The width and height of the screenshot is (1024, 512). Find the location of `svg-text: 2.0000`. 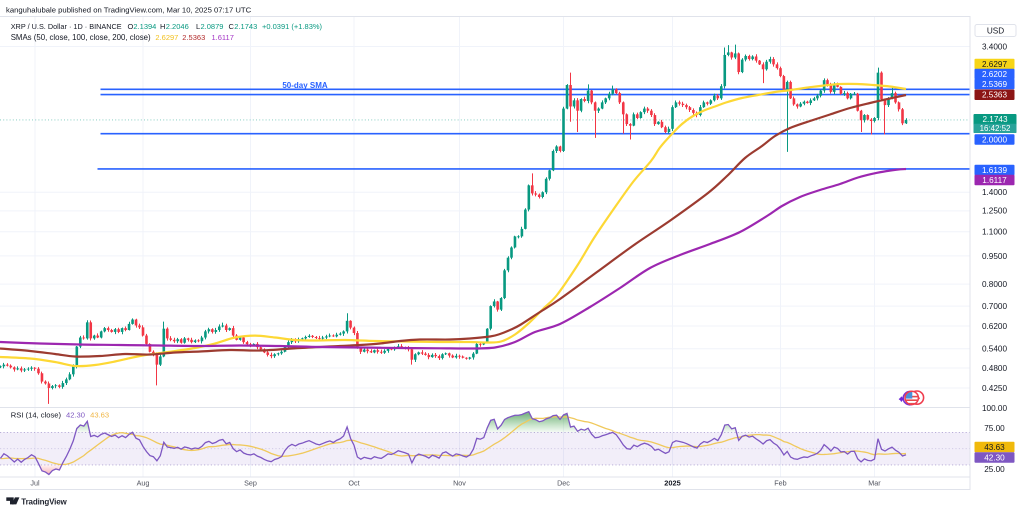

svg-text: 2.0000 is located at coordinates (994, 139).